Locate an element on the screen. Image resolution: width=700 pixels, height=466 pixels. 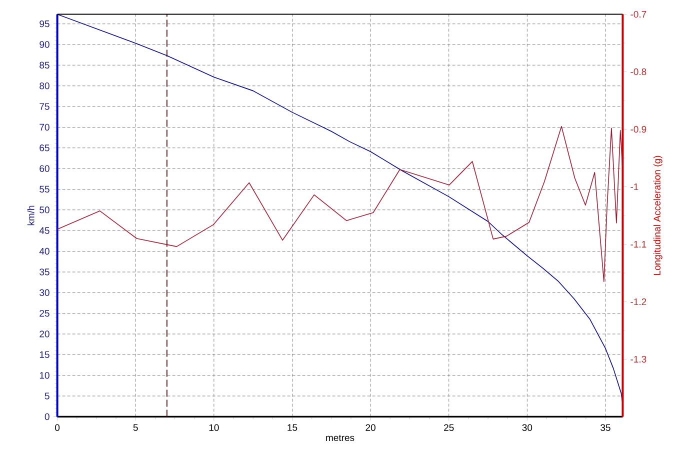
y-tick-label: 65 is located at coordinates (45, 148).